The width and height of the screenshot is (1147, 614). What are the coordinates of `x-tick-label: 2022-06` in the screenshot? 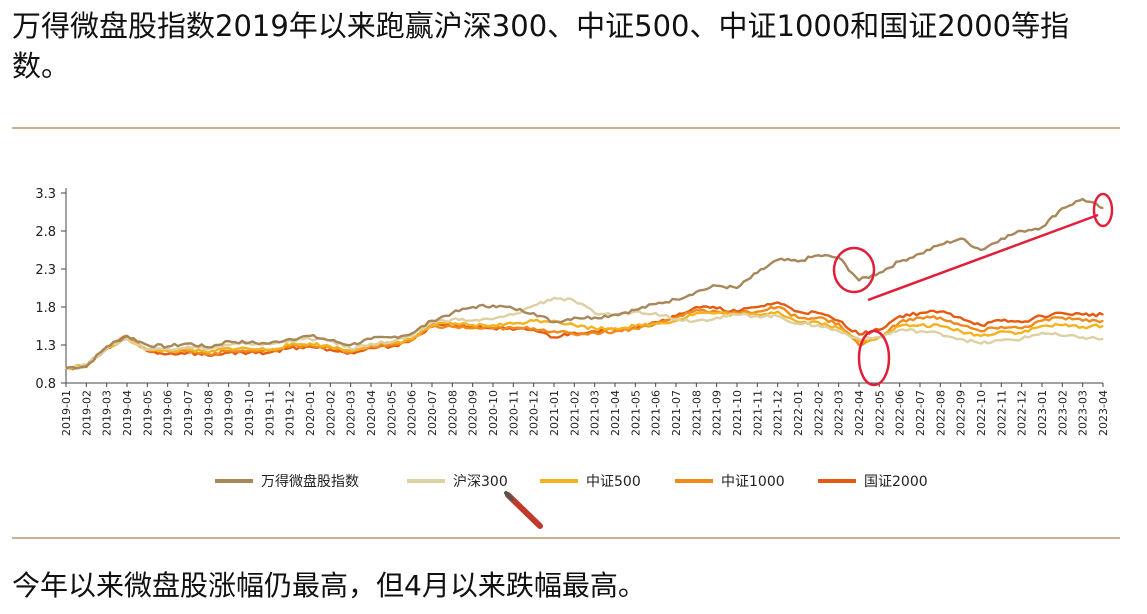 It's located at (900, 413).